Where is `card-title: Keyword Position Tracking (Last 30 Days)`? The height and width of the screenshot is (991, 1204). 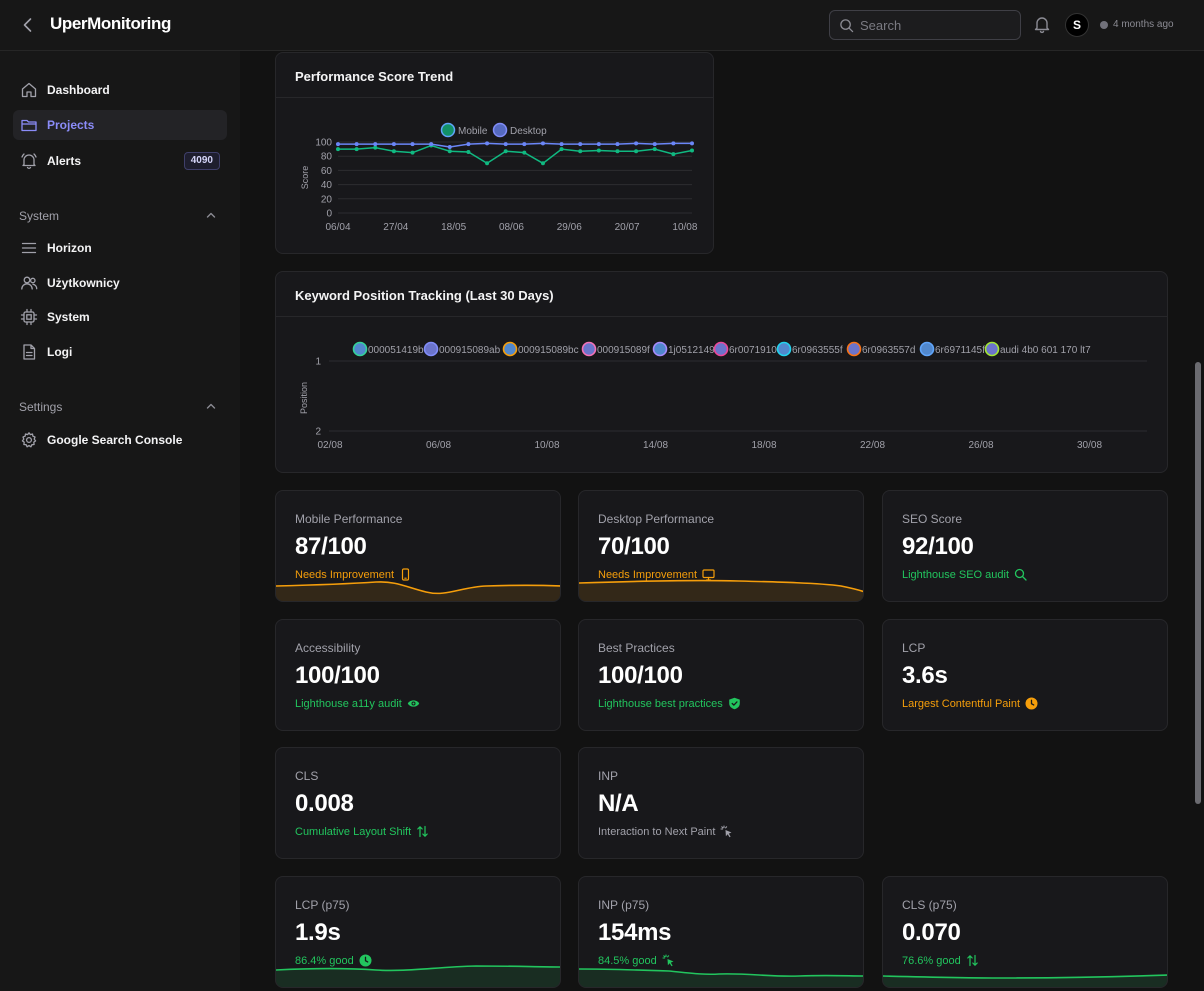
card-title: Keyword Position Tracking (Last 30 Days) is located at coordinates (424, 295).